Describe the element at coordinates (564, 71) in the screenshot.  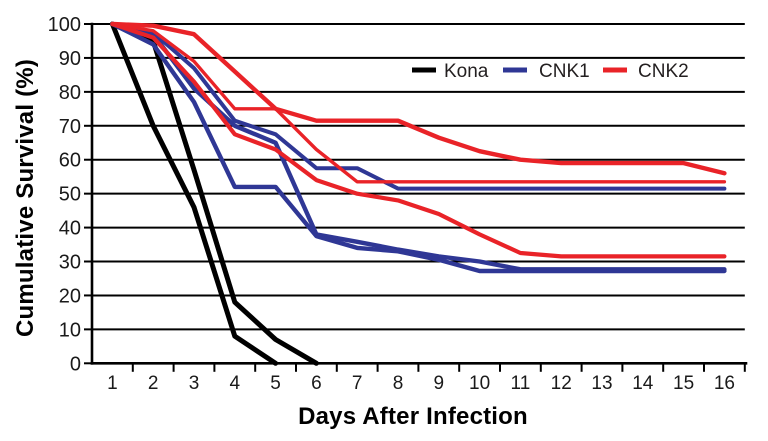
I see `legend-label-cnk1: CNK1` at that location.